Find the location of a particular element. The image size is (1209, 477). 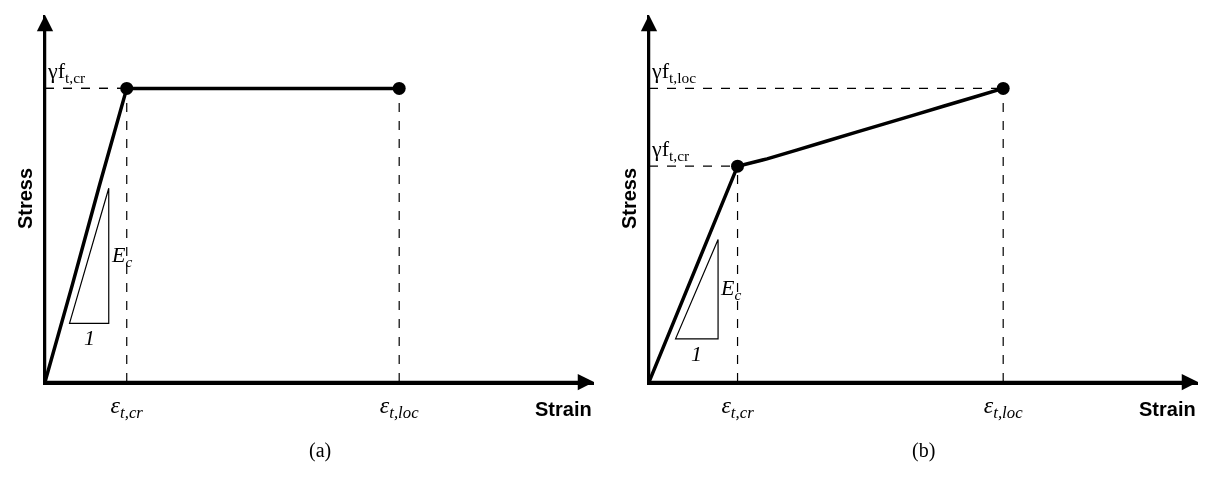

text: γf$_{t,cr}$ is located at coordinates (66, 72).